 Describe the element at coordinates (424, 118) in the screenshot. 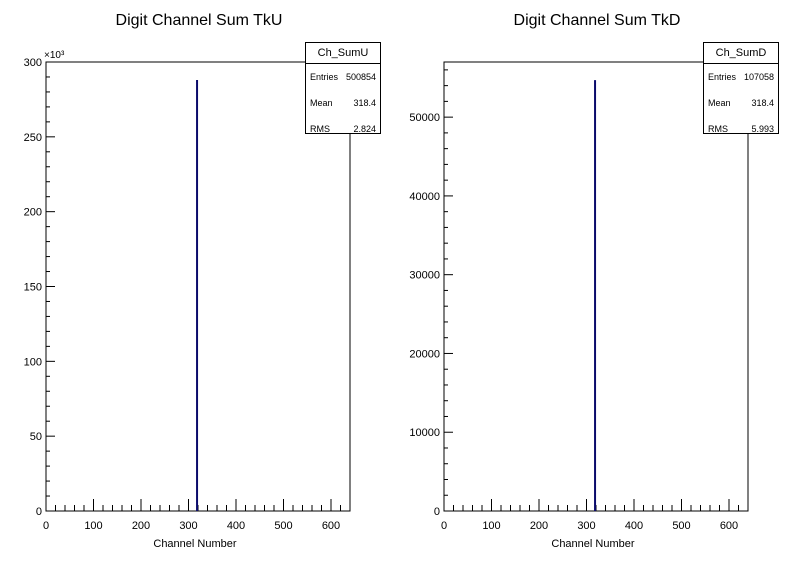

I see `y-tick-label: 50000` at that location.